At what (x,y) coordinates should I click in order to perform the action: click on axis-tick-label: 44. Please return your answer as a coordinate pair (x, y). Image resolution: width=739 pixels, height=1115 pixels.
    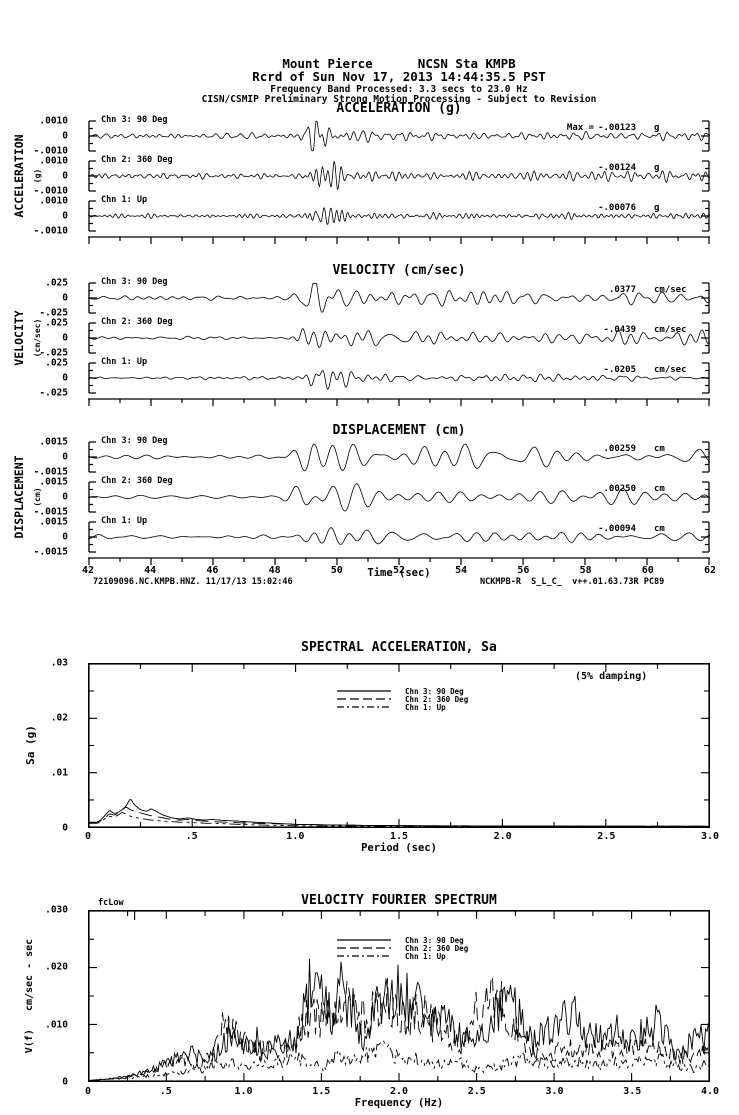
    Looking at the image, I should click on (150, 570).